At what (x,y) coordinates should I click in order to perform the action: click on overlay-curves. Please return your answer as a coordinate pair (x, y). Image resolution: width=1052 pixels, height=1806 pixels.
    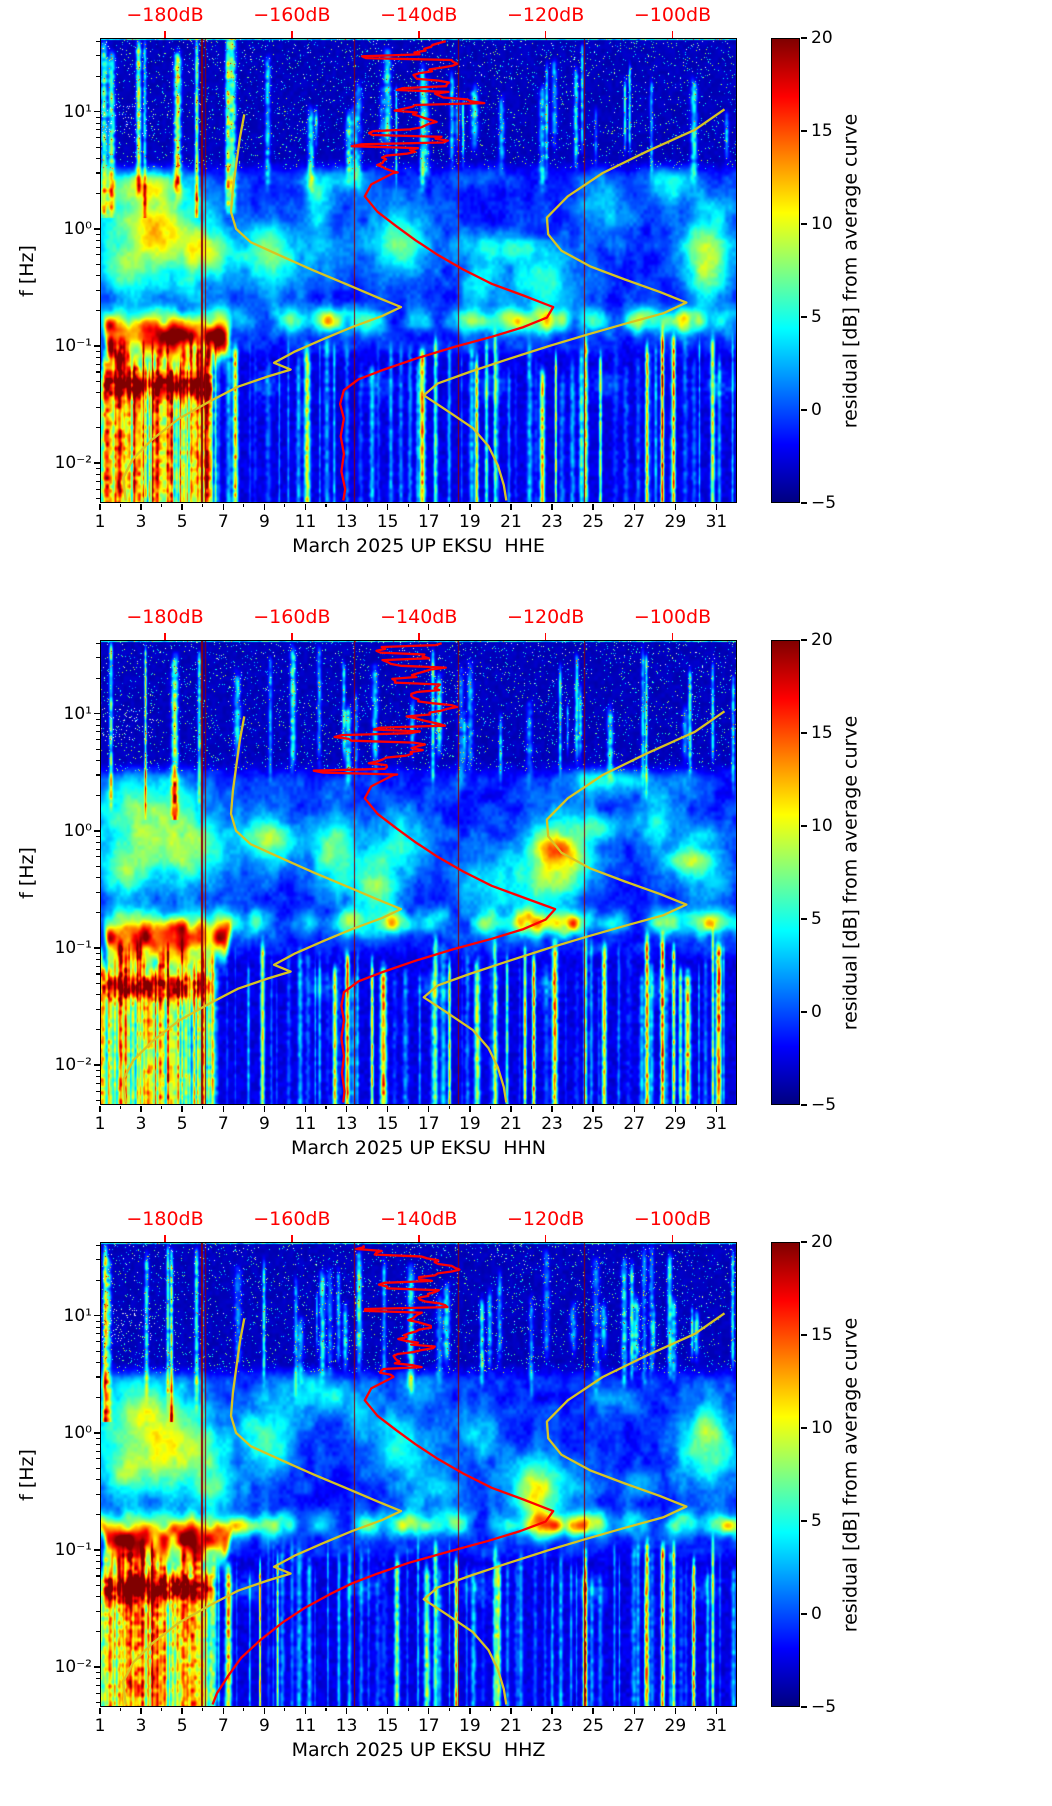
    Looking at the image, I should click on (424, 1474).